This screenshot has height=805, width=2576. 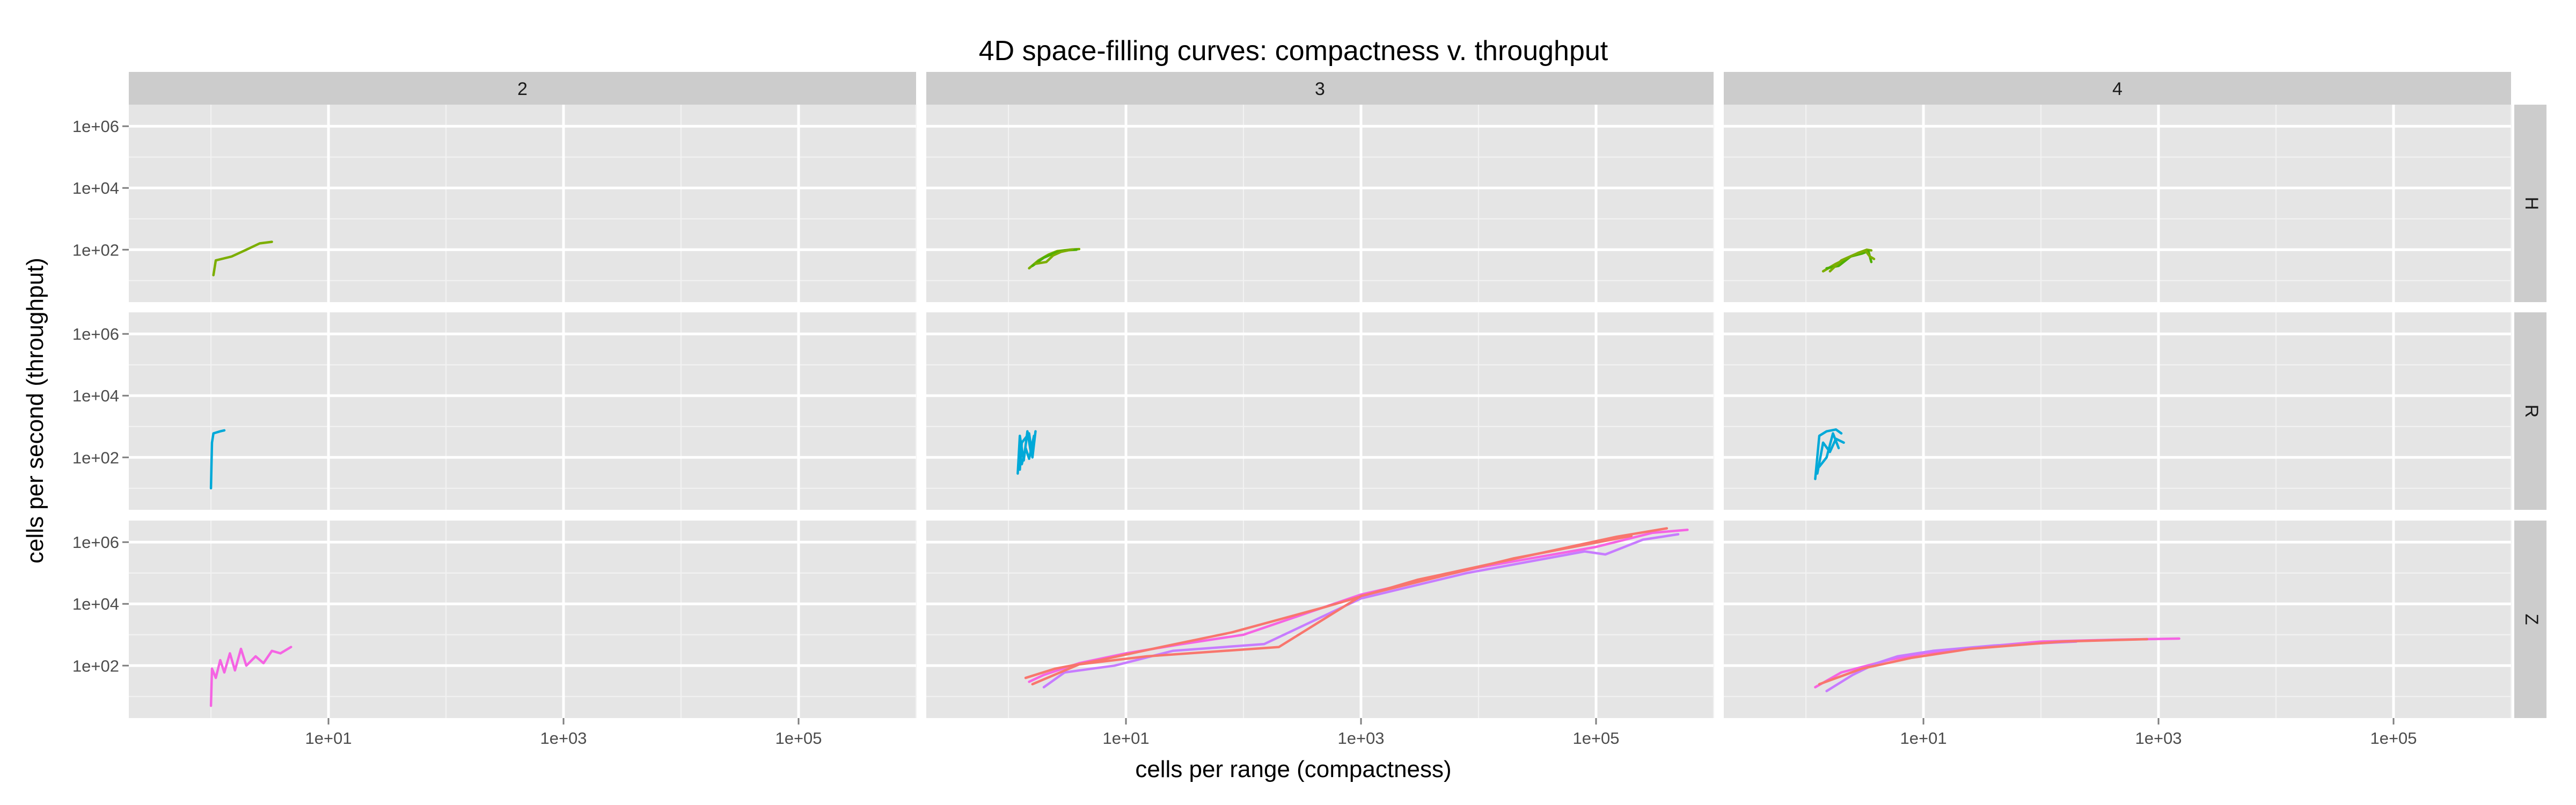 I want to click on panel-4-H, so click(x=2118, y=203).